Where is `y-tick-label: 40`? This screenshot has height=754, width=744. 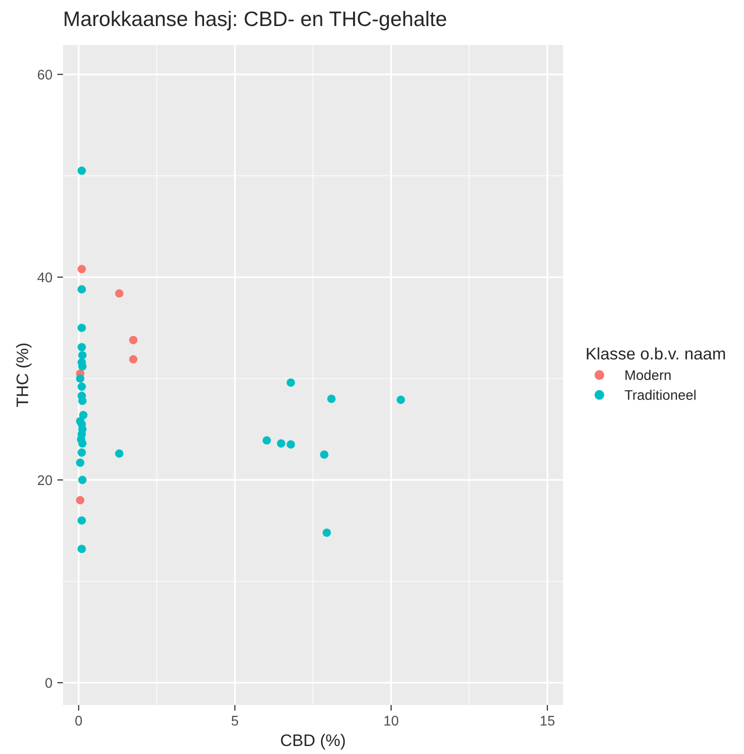
y-tick-label: 40 is located at coordinates (44, 277).